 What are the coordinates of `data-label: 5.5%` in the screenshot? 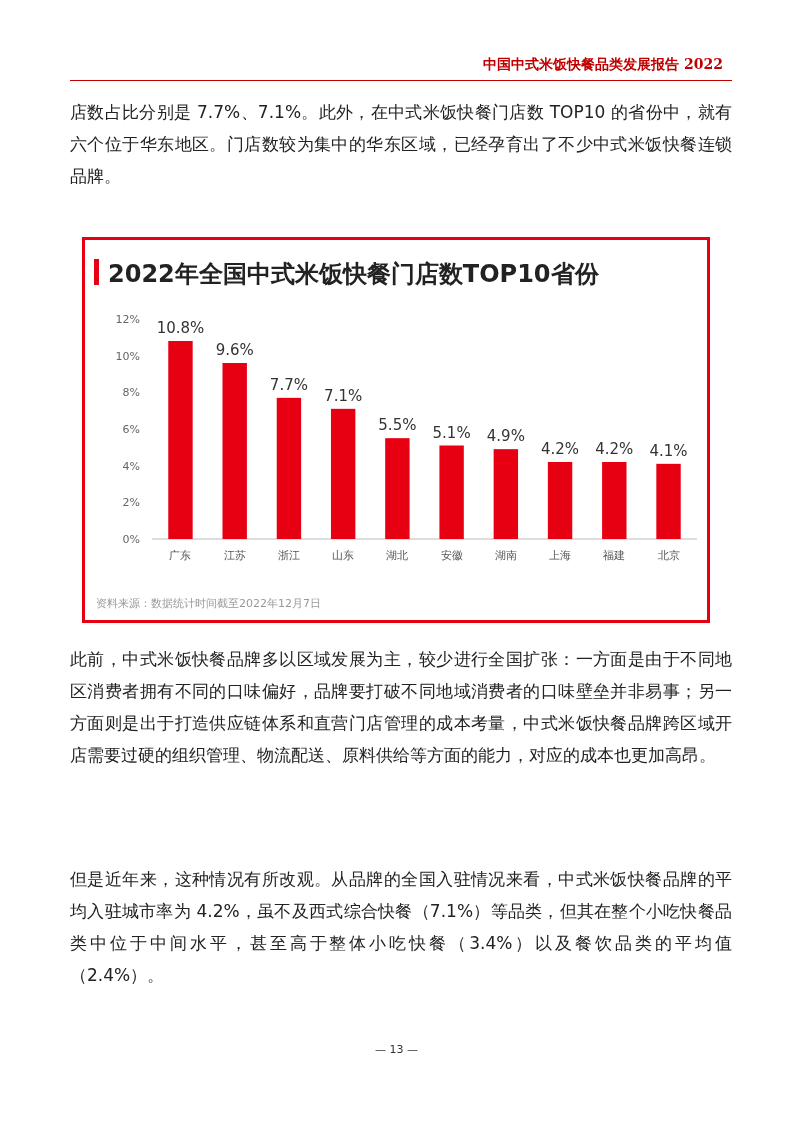 It's located at (397, 425).